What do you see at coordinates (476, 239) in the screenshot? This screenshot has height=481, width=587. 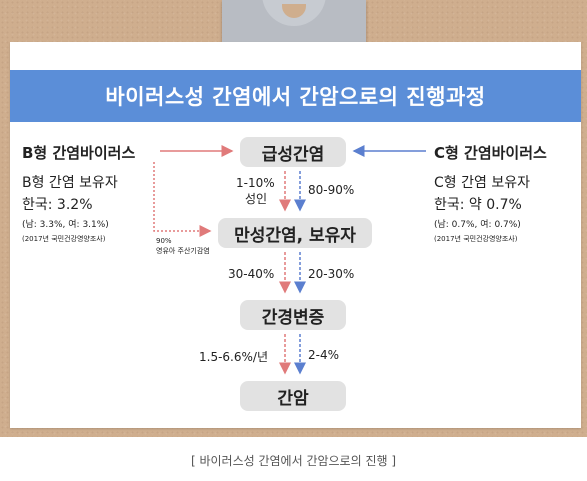 I see `hcv-source: (2017년 국민건강영양조사)` at bounding box center [476, 239].